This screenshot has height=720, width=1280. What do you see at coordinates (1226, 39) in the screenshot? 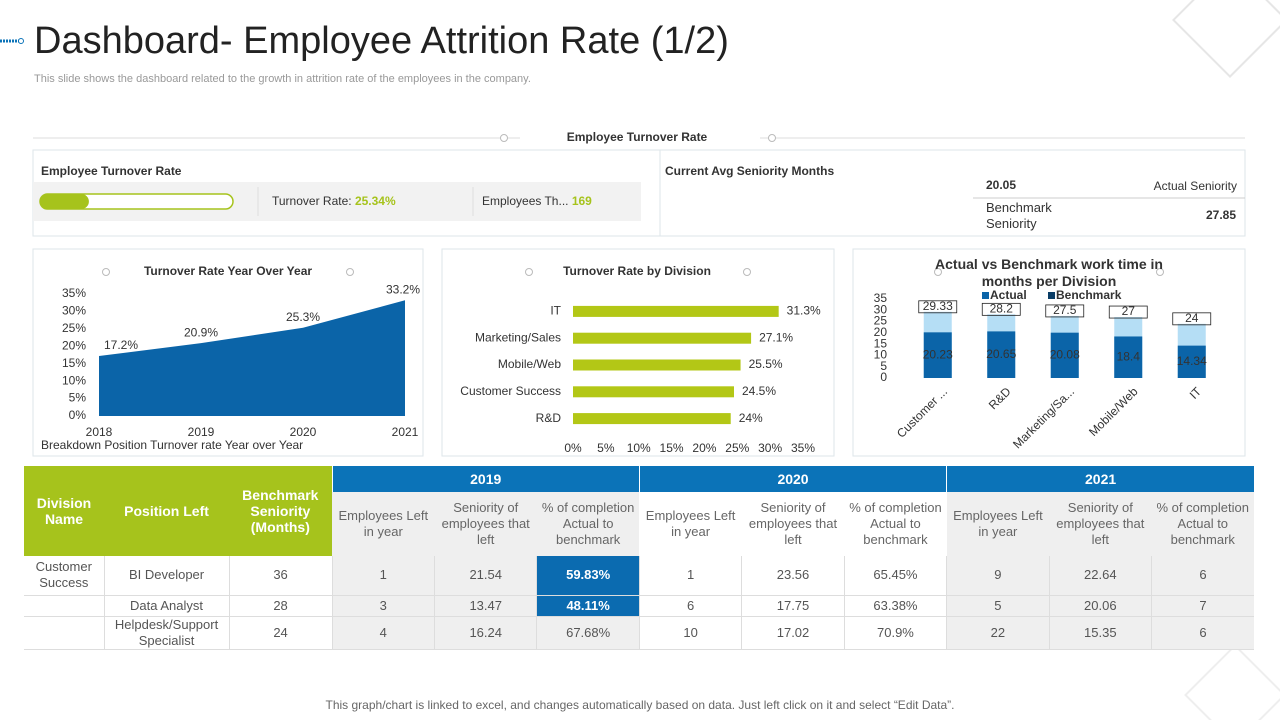
I see `deco-diamond` at bounding box center [1226, 39].